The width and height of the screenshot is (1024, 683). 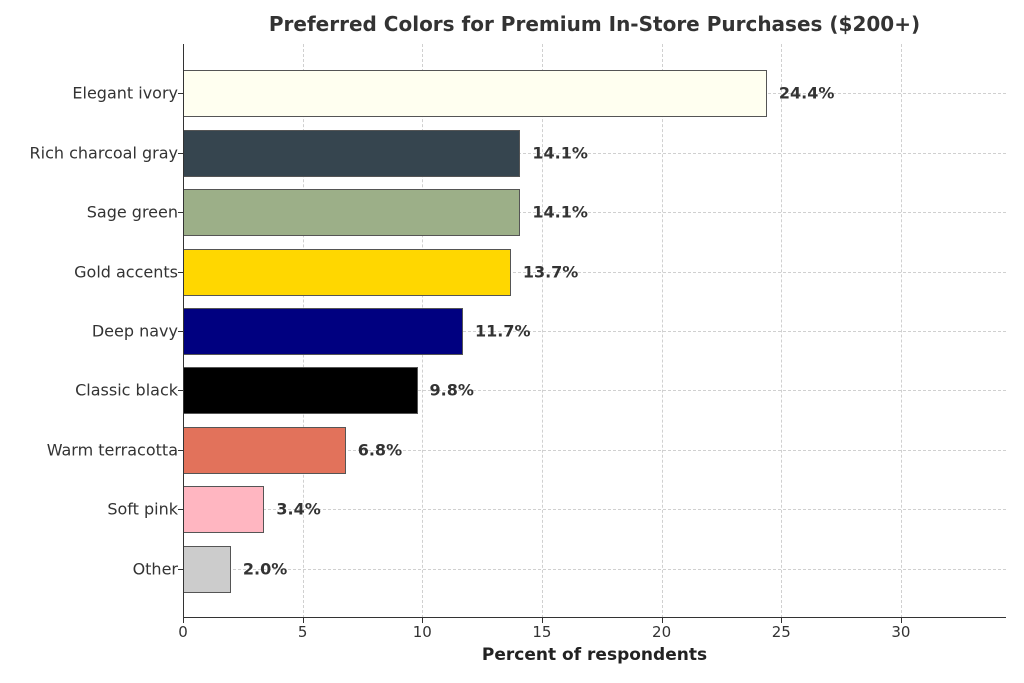 I want to click on y-category-label: Soft pink, so click(x=142, y=509).